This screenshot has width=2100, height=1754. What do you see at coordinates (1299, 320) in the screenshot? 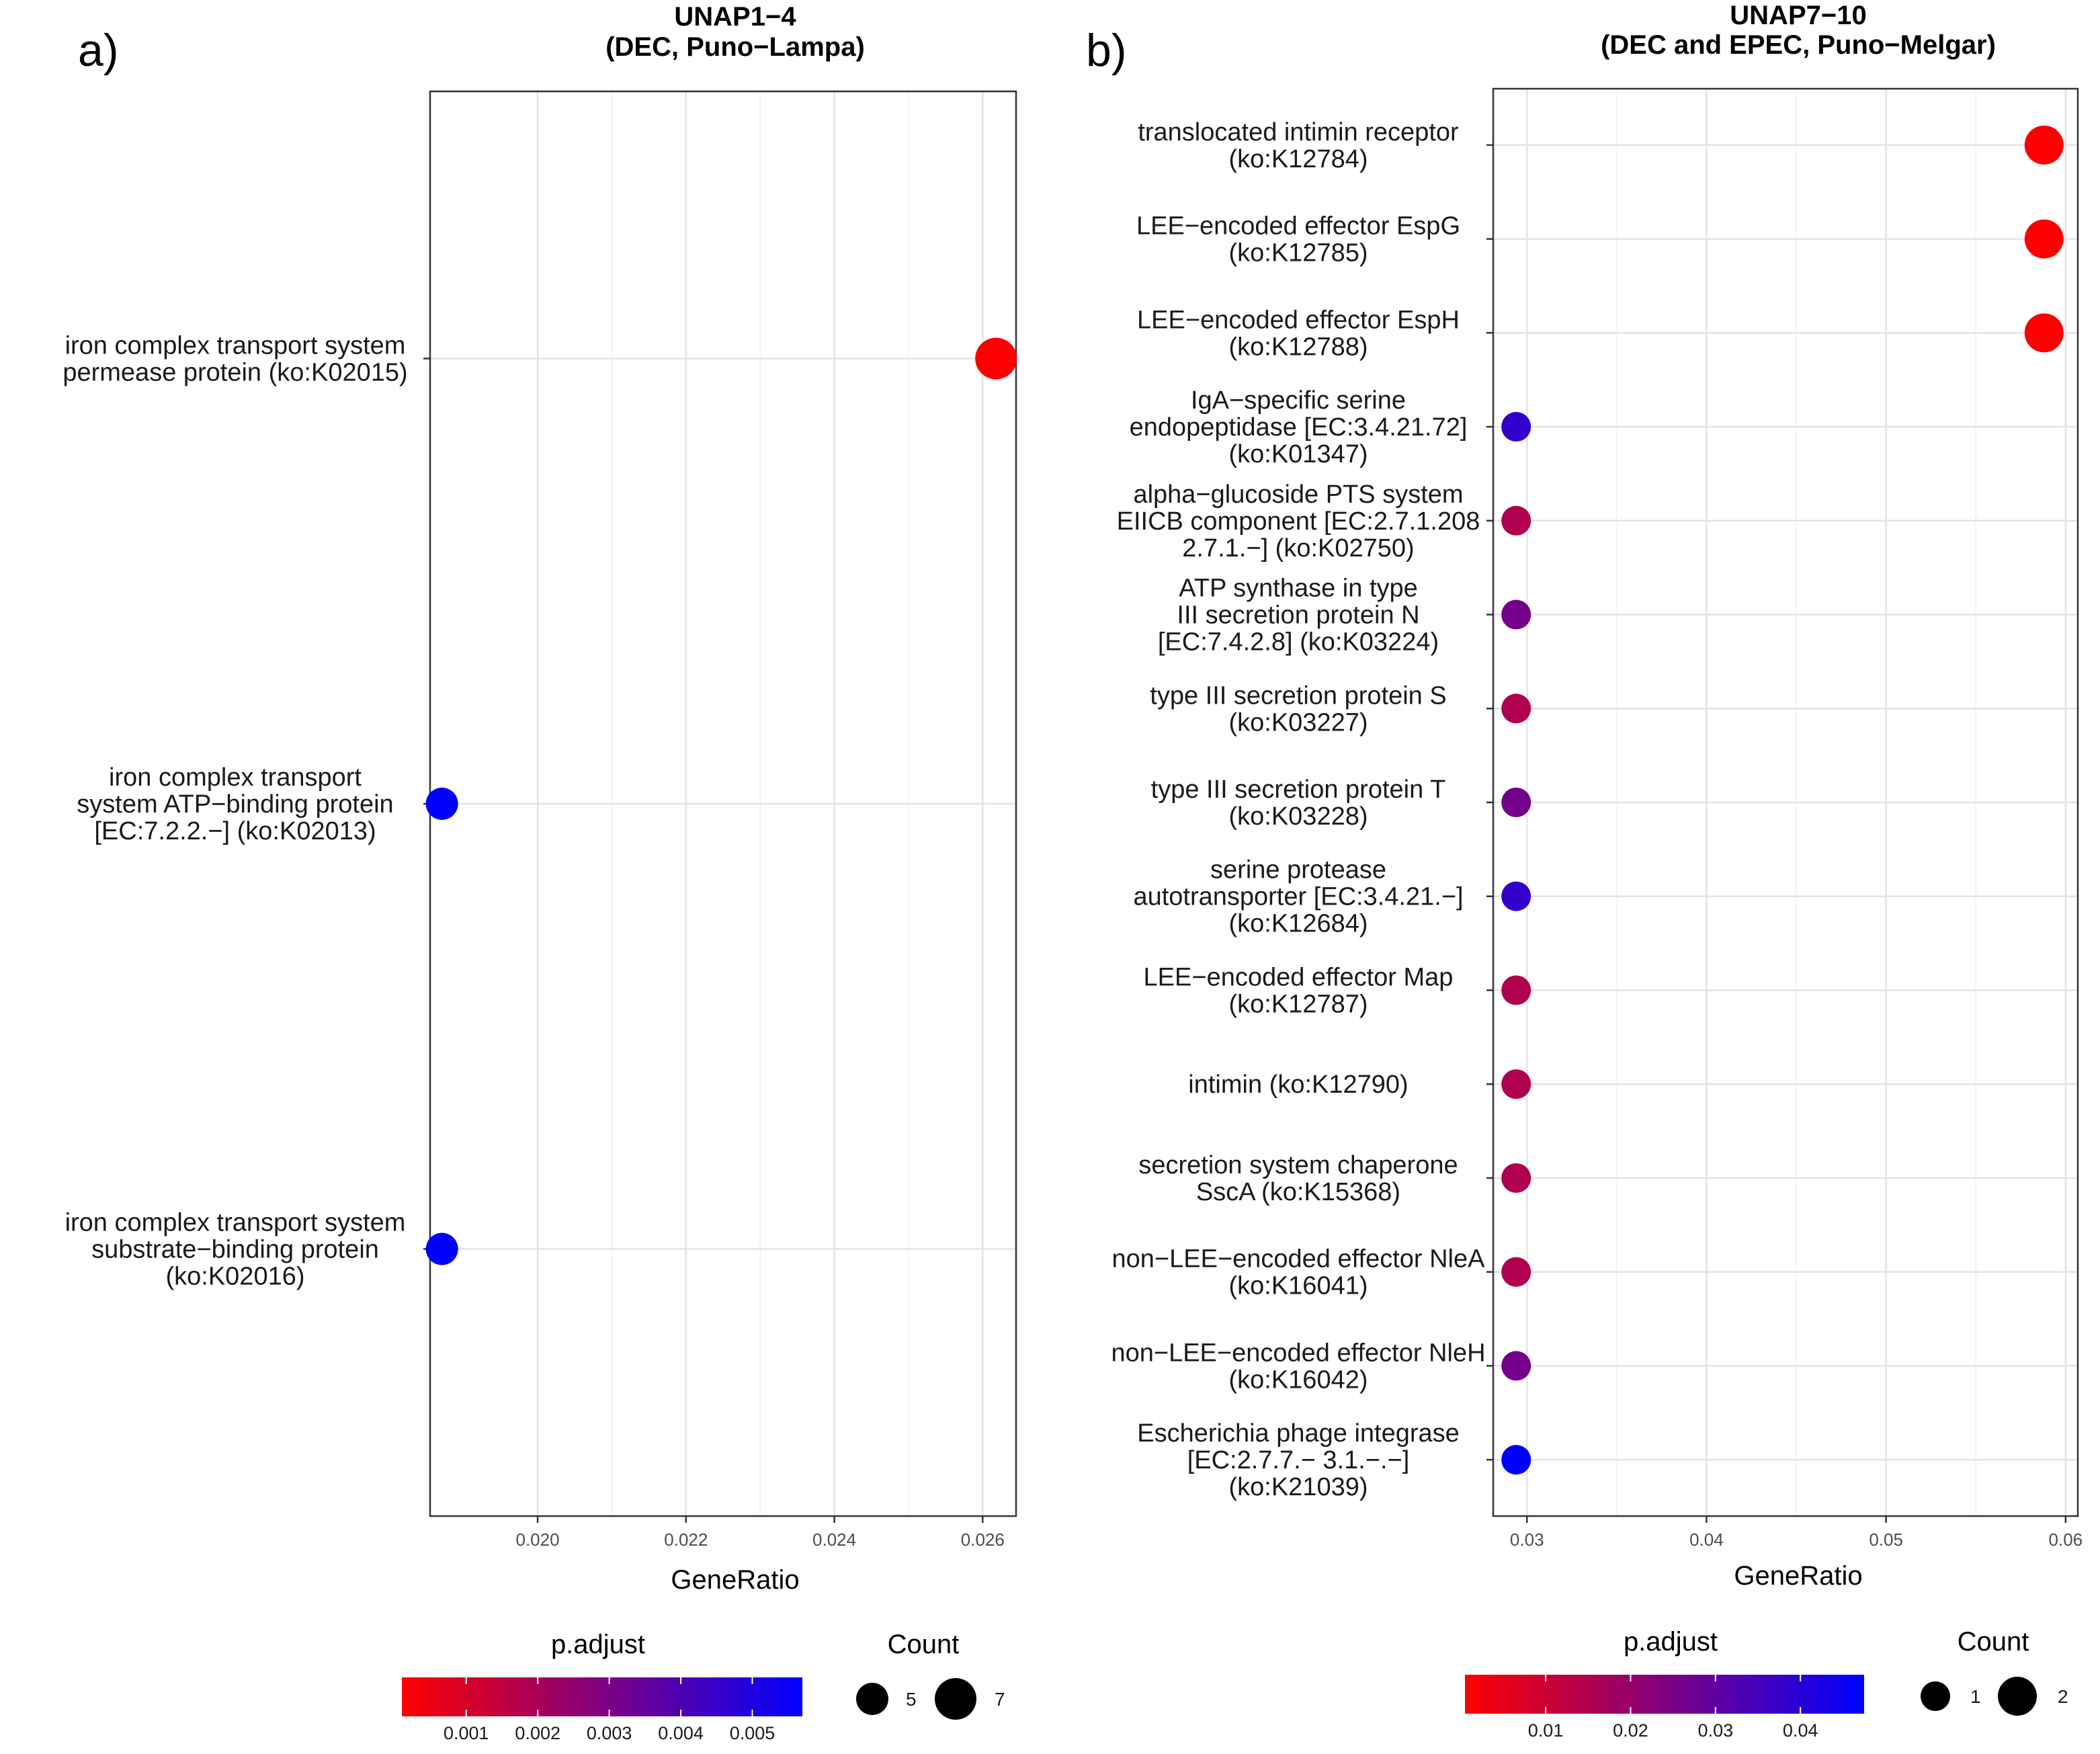
I see `y-tick-label-line: LEE−encoded effector EspH` at bounding box center [1299, 320].